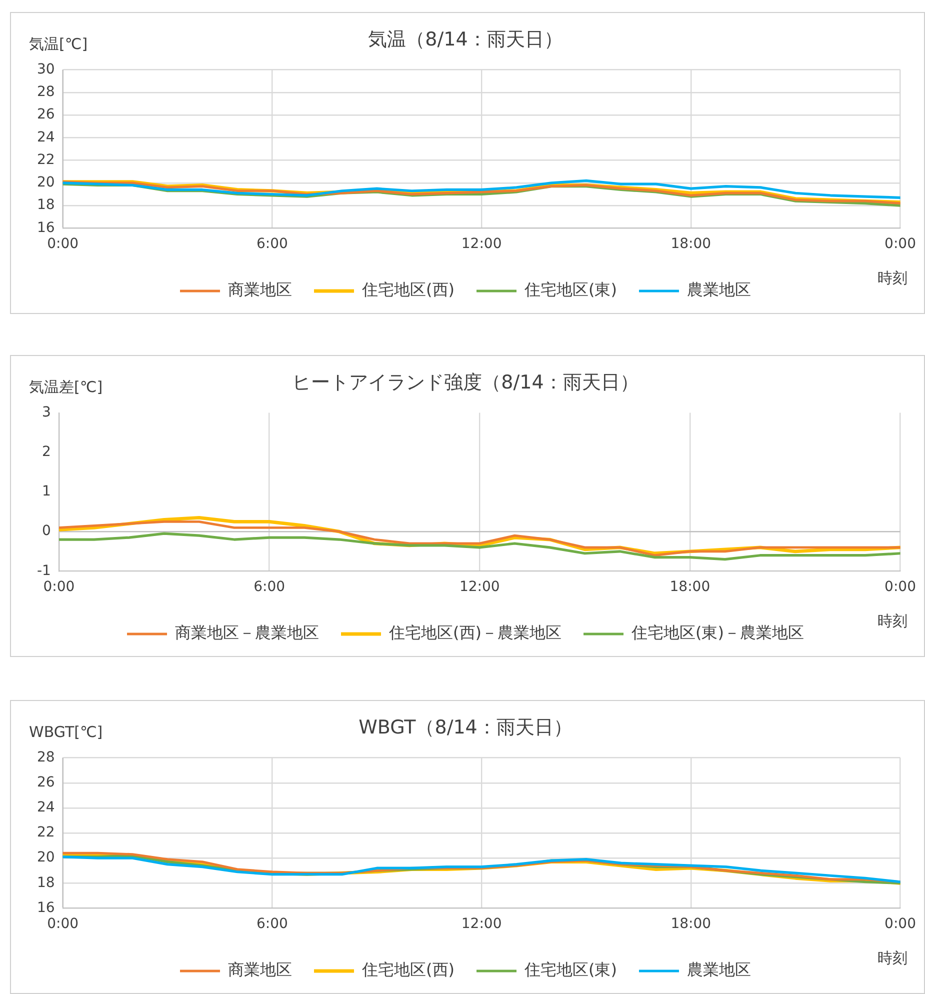 The width and height of the screenshot is (925, 994). What do you see at coordinates (247, 632) in the screenshot?
I see `legend-label: 商業地区－農業地区` at bounding box center [247, 632].